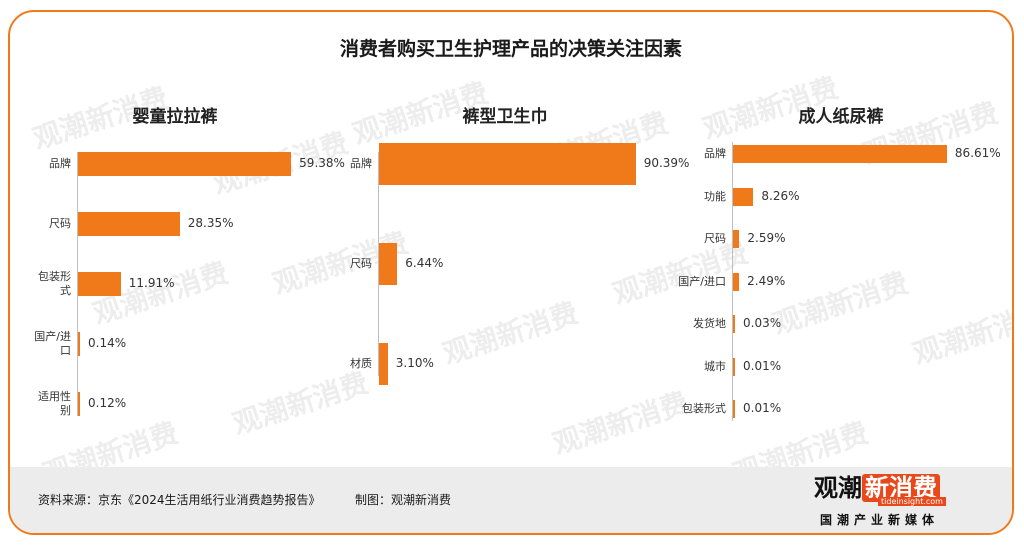  I want to click on value-label: 59.38%, so click(322, 163).